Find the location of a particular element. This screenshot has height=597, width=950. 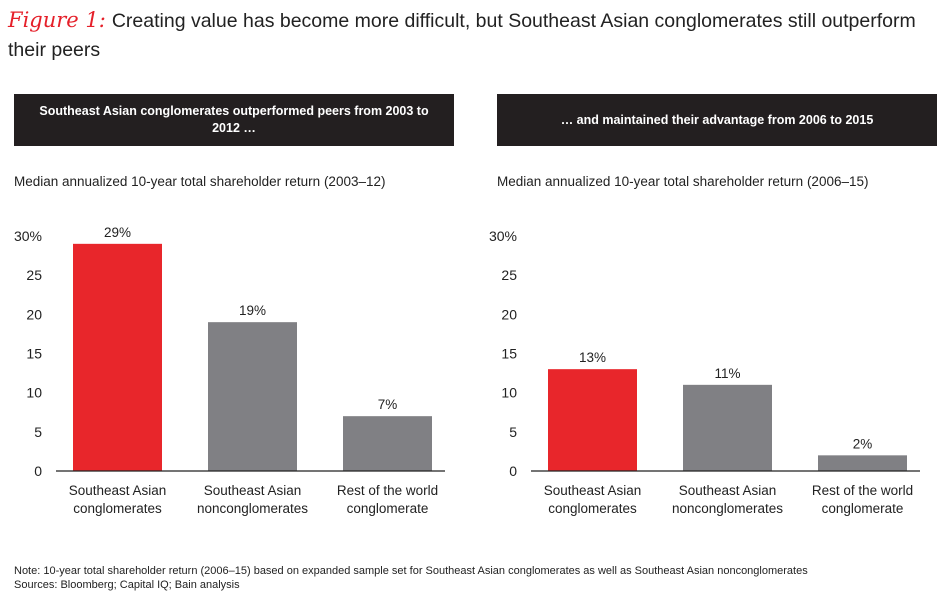

bar-value-label: 13% is located at coordinates (592, 357).